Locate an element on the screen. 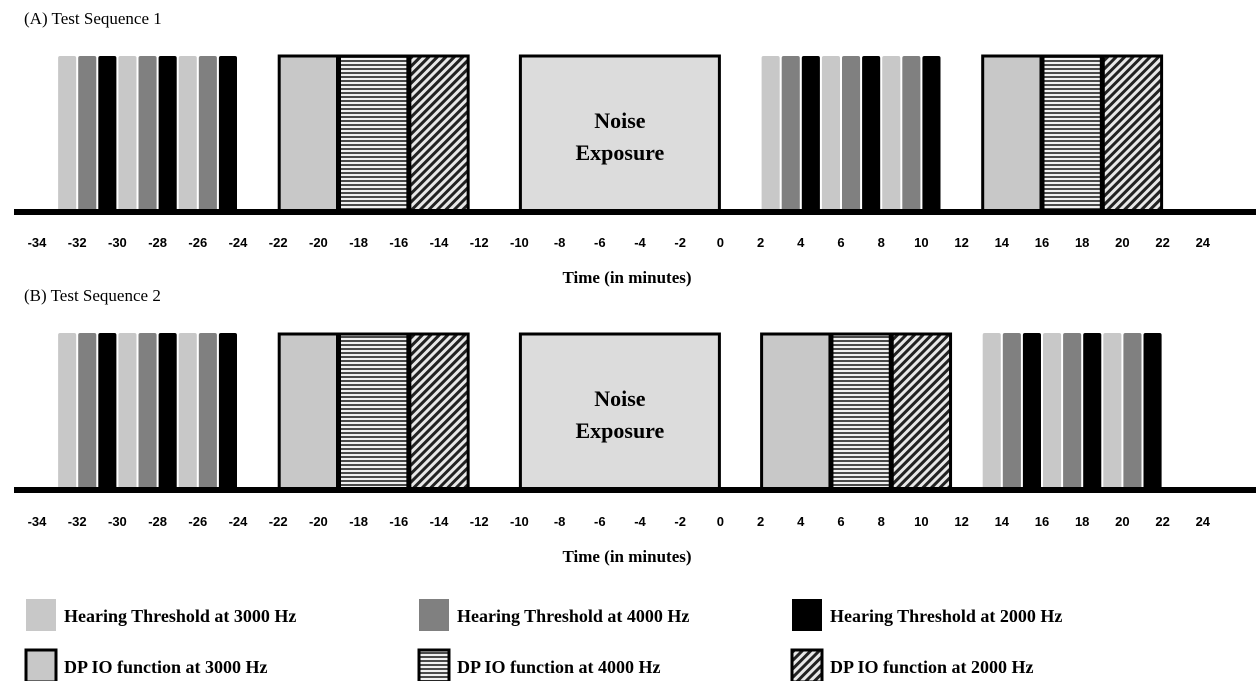 The height and width of the screenshot is (681, 1256). legend-label: DP IO function at 4000 Hz is located at coordinates (559, 667).